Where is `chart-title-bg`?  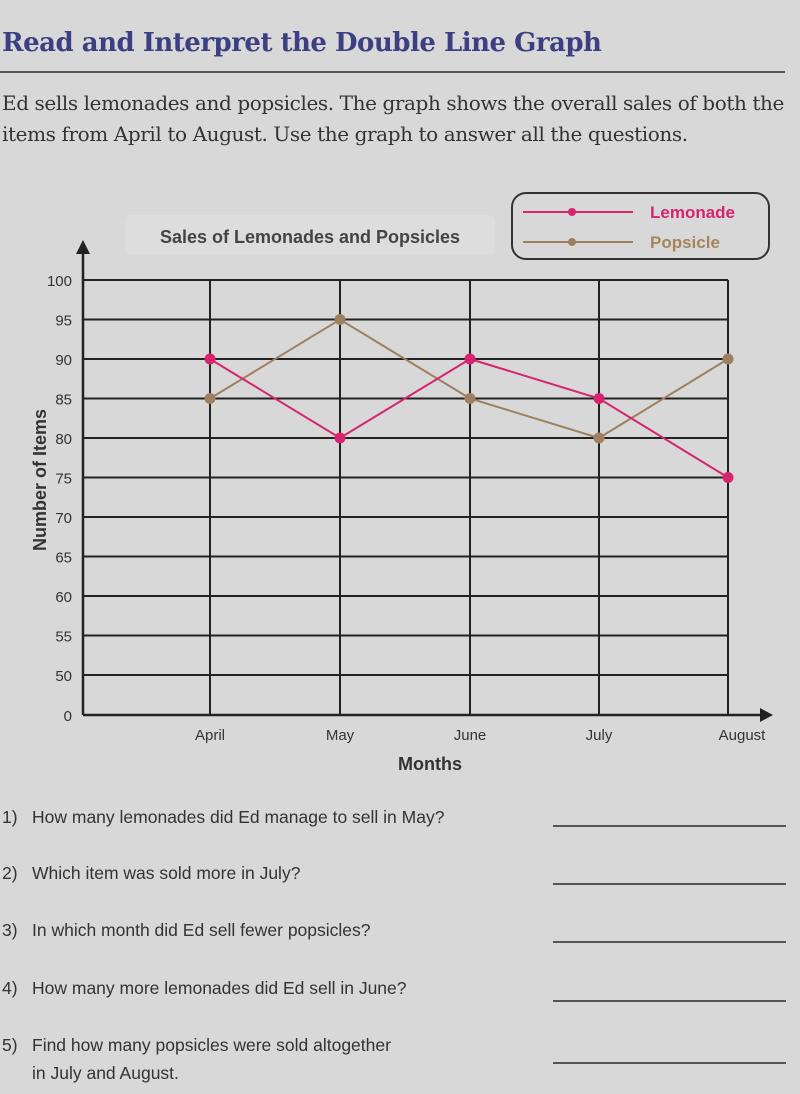
chart-title-bg is located at coordinates (310, 235).